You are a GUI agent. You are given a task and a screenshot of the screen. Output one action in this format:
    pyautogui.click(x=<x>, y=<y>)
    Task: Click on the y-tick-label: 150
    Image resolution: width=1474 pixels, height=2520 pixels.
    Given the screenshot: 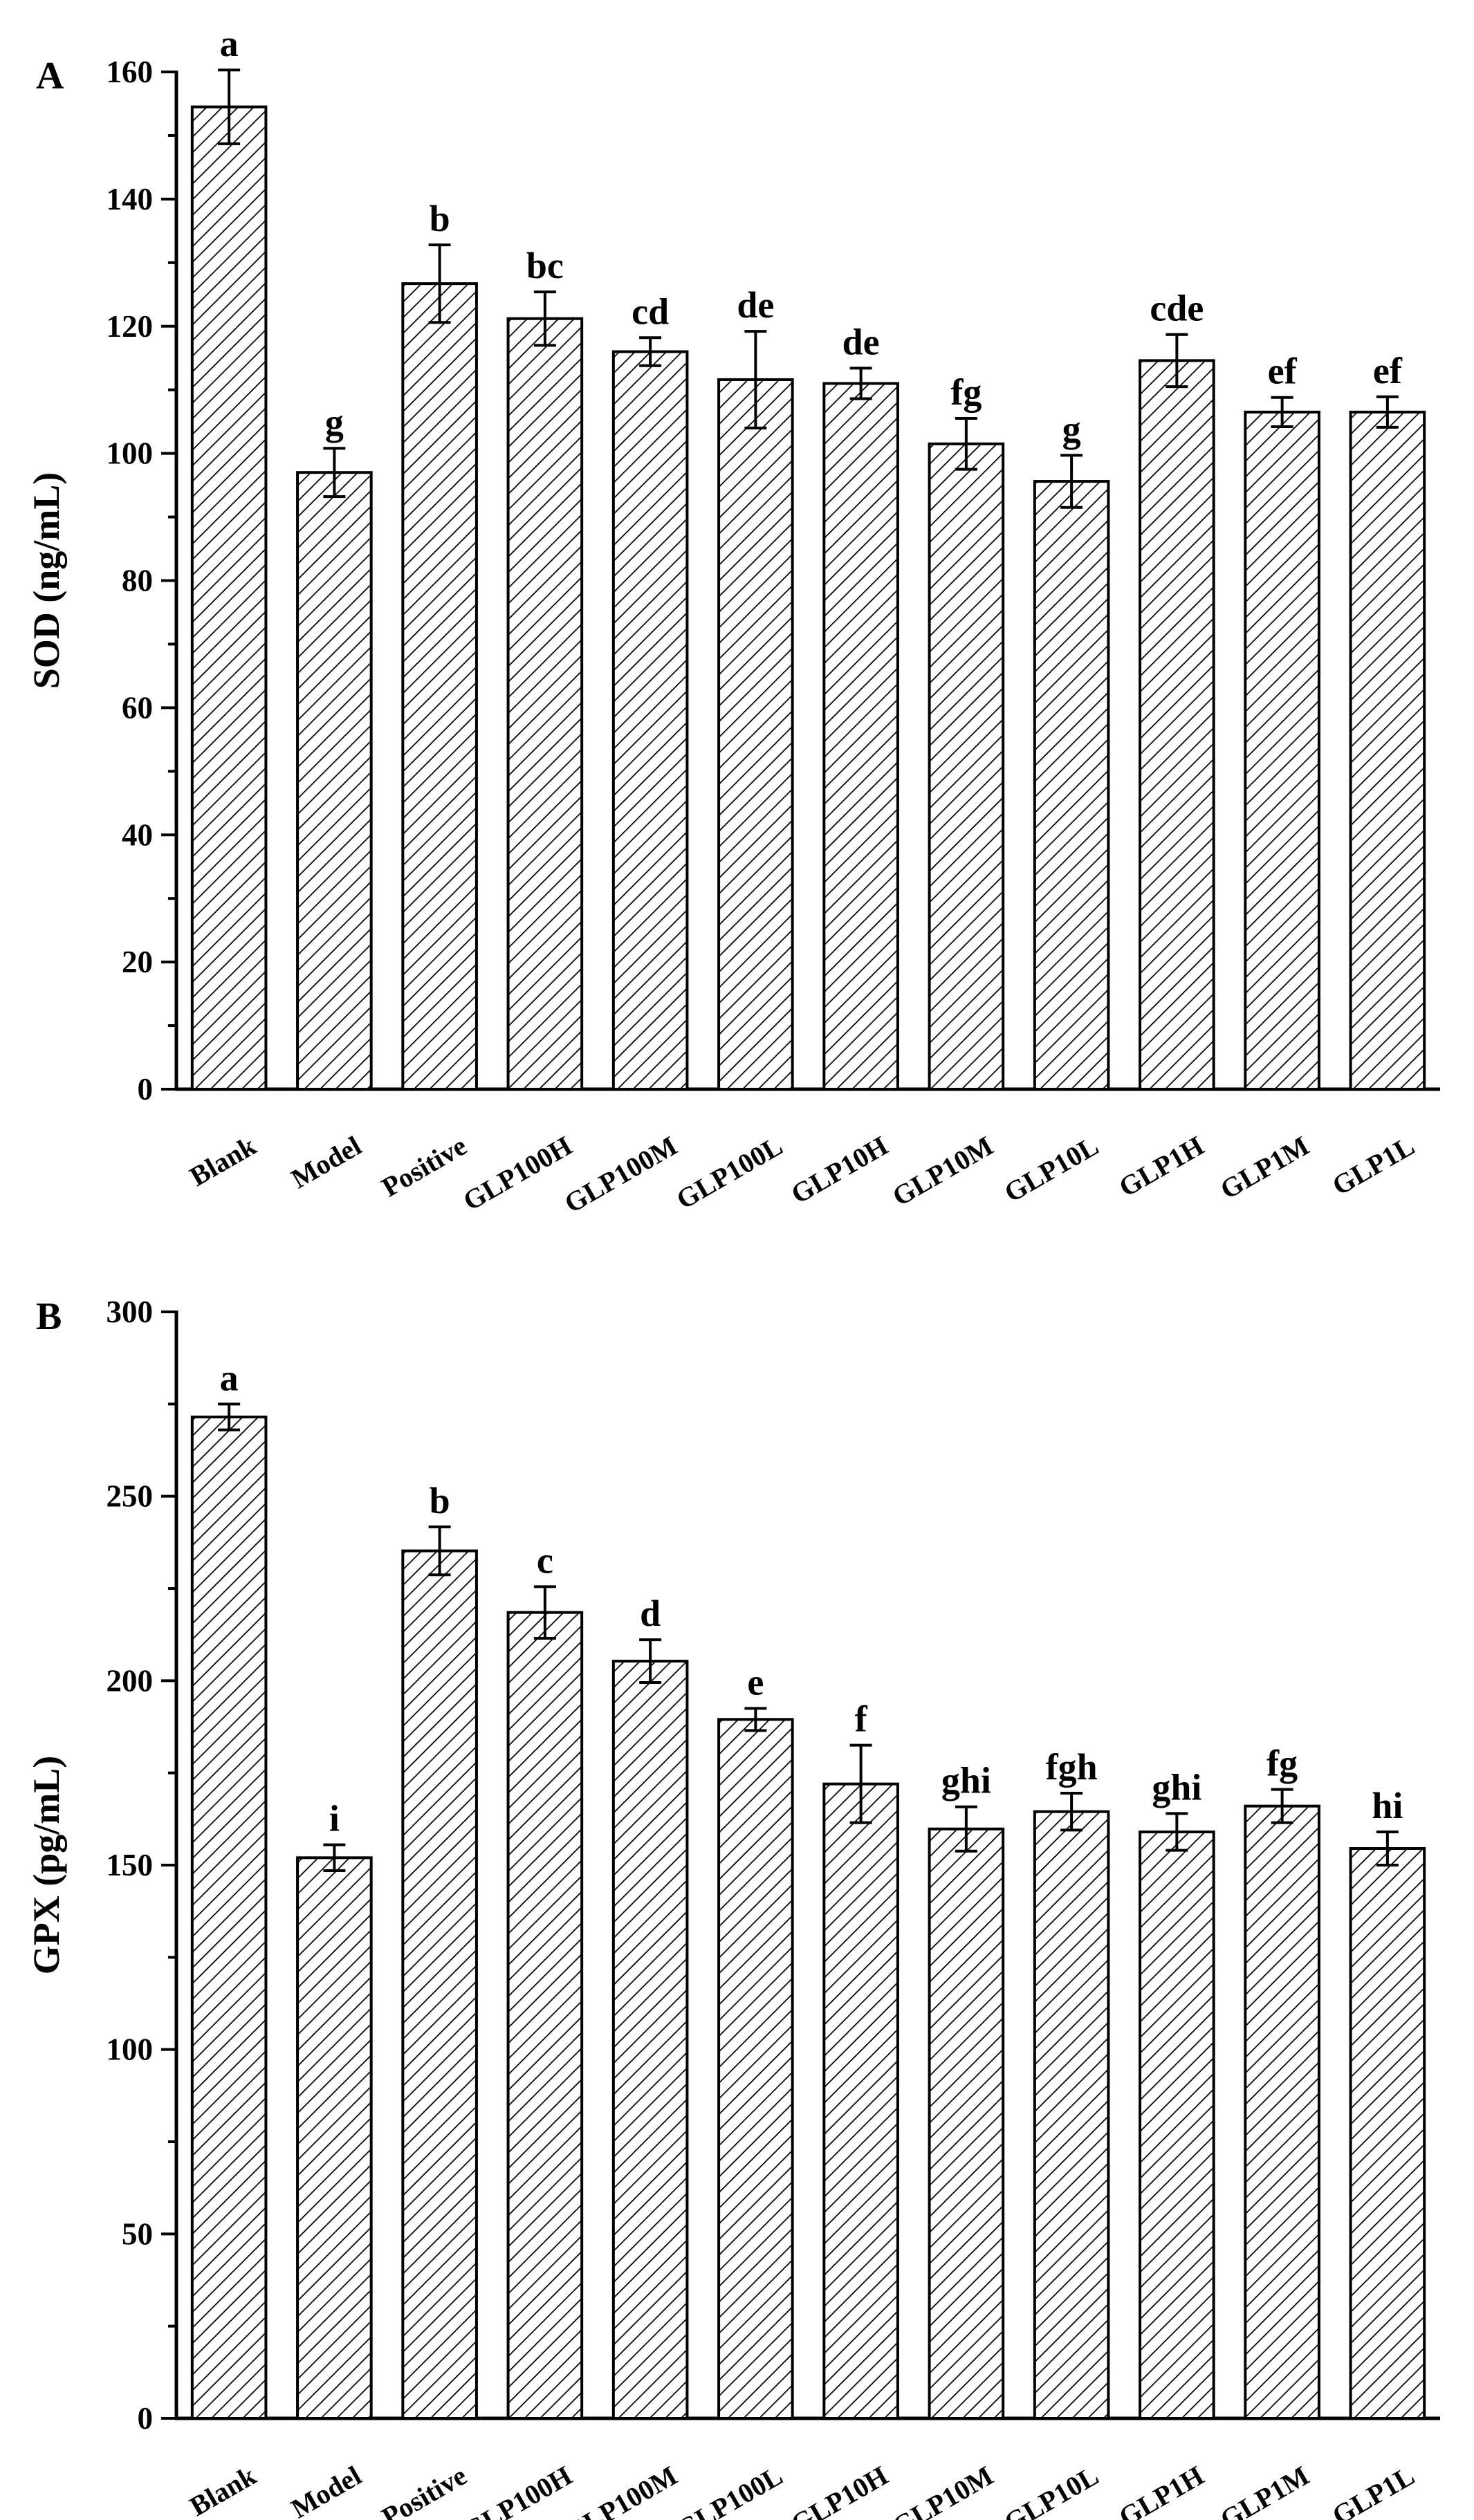 What is the action you would take?
    pyautogui.click(x=130, y=1865)
    